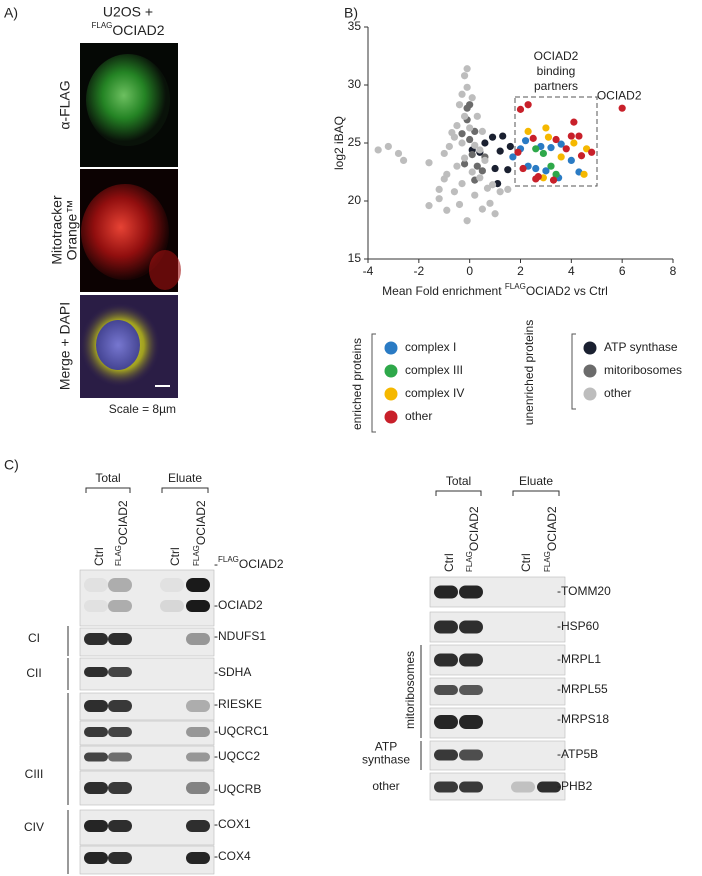  I want to click on box-annotation: binding, so click(556, 71).